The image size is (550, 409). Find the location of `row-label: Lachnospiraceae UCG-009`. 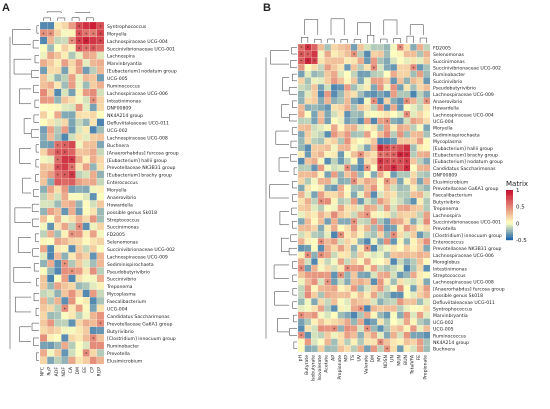

row-label: Lachnospiraceae UCG-009 is located at coordinates (463, 95).